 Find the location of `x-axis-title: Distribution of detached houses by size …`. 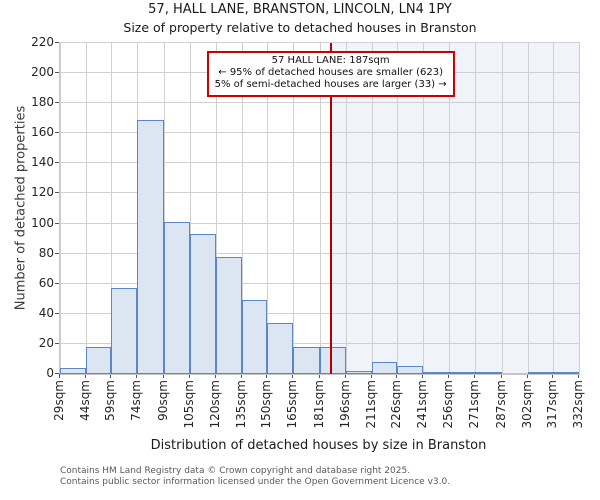

x-axis-title: Distribution of detached houses by size … is located at coordinates (318, 445).